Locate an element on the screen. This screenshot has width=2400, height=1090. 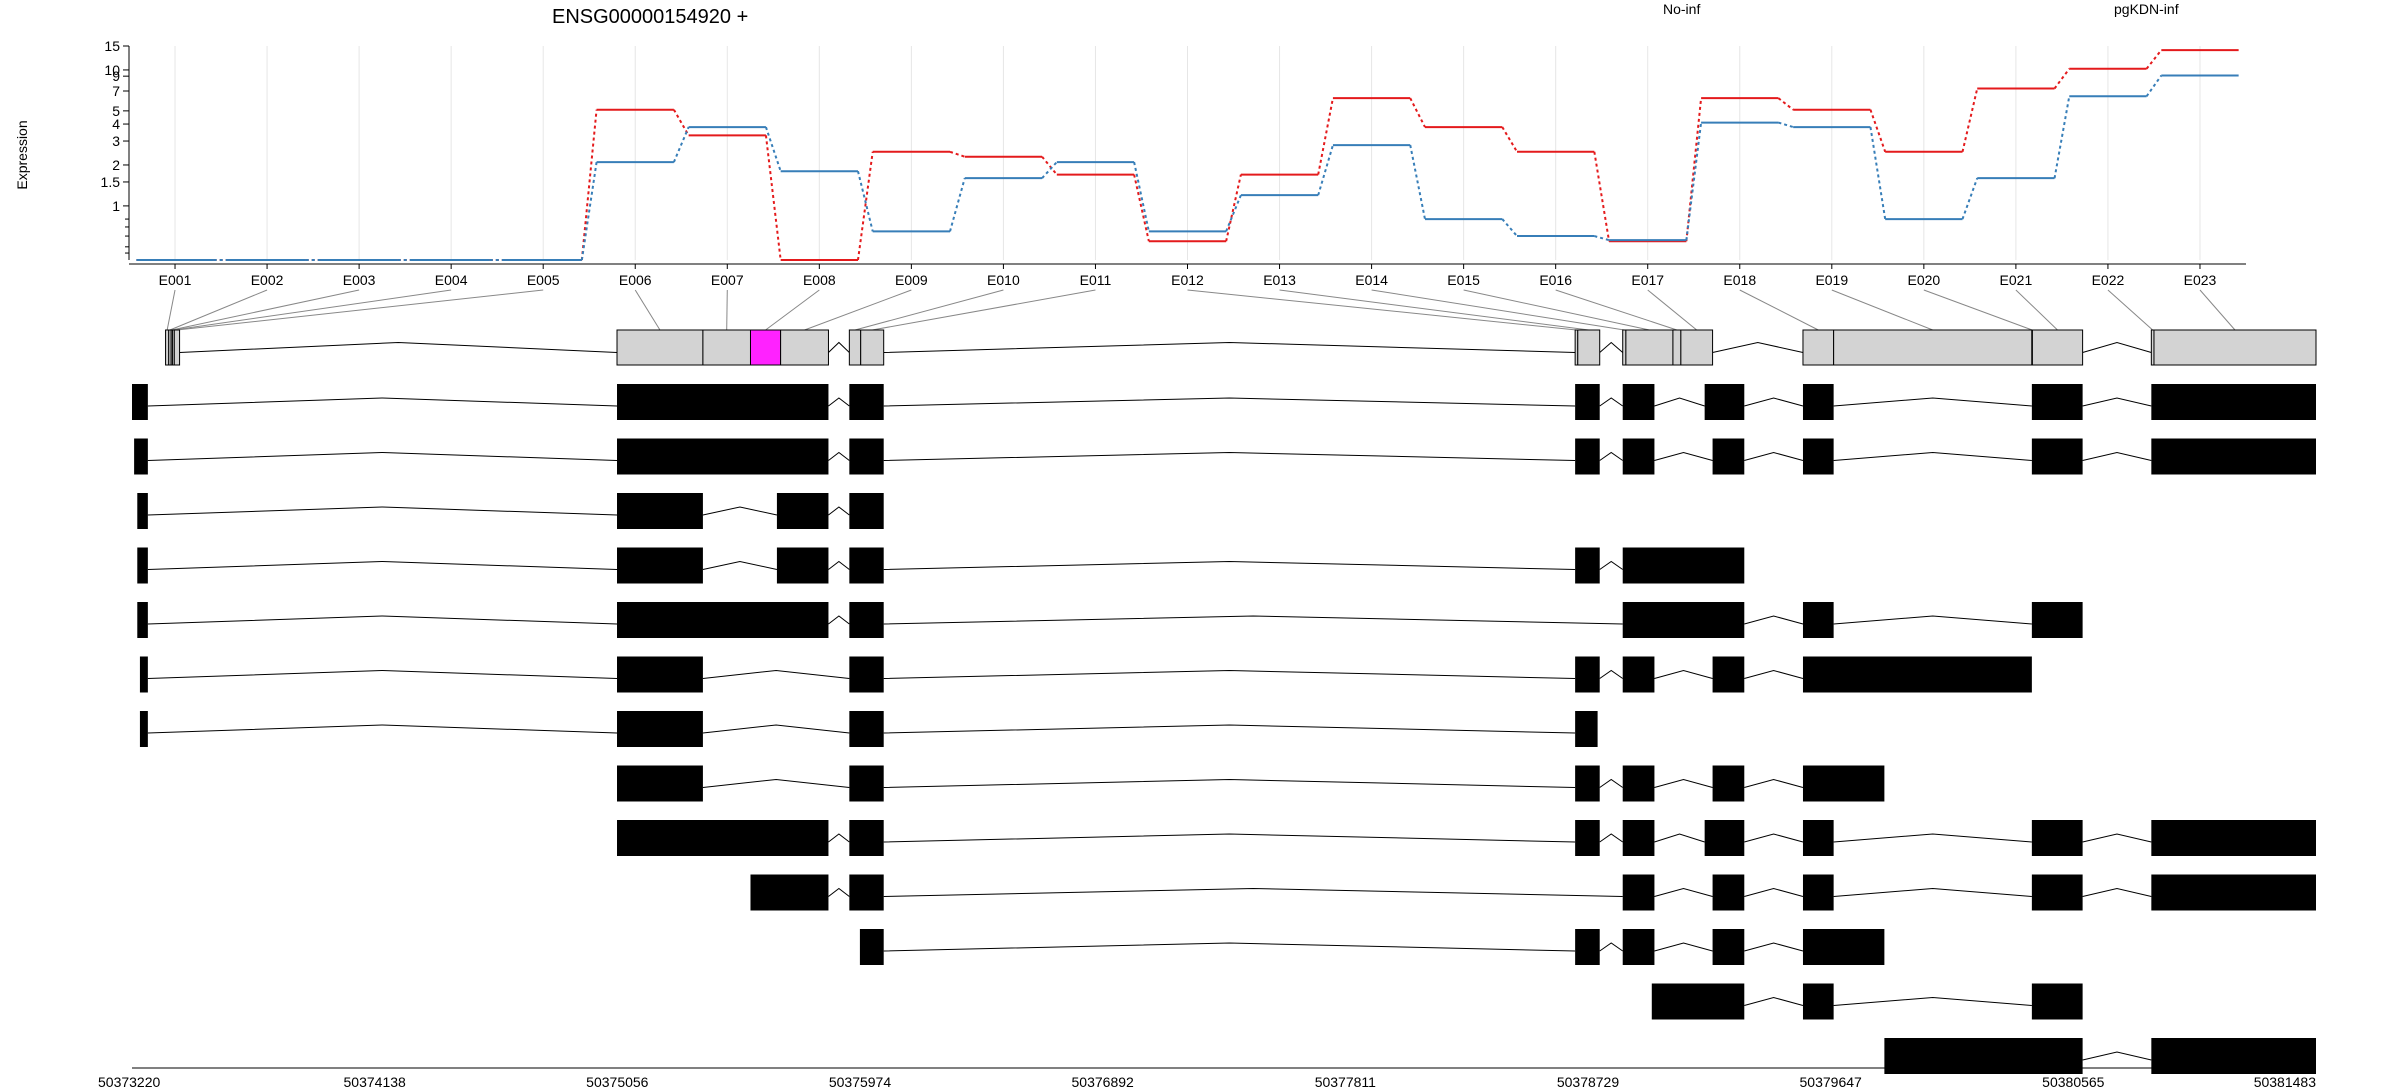
exon-label: E004 is located at coordinates (451, 280).